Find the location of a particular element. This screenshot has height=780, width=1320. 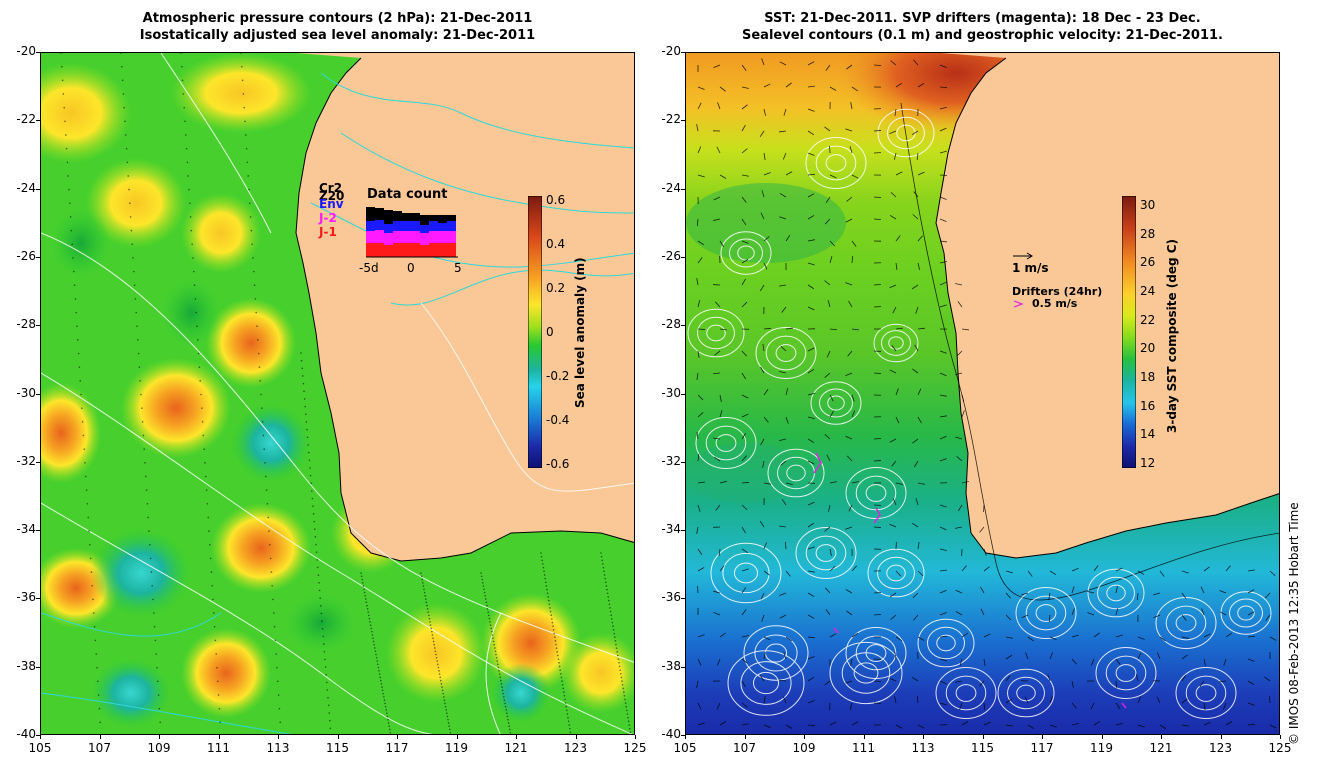

right-y-tick-label: -28 is located at coordinates (671, 324).